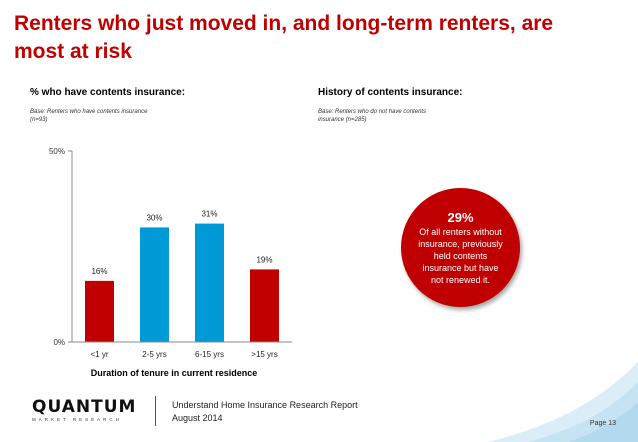 Image resolution: width=638 pixels, height=442 pixels. I want to click on bar-value-label: 16%, so click(99, 271).